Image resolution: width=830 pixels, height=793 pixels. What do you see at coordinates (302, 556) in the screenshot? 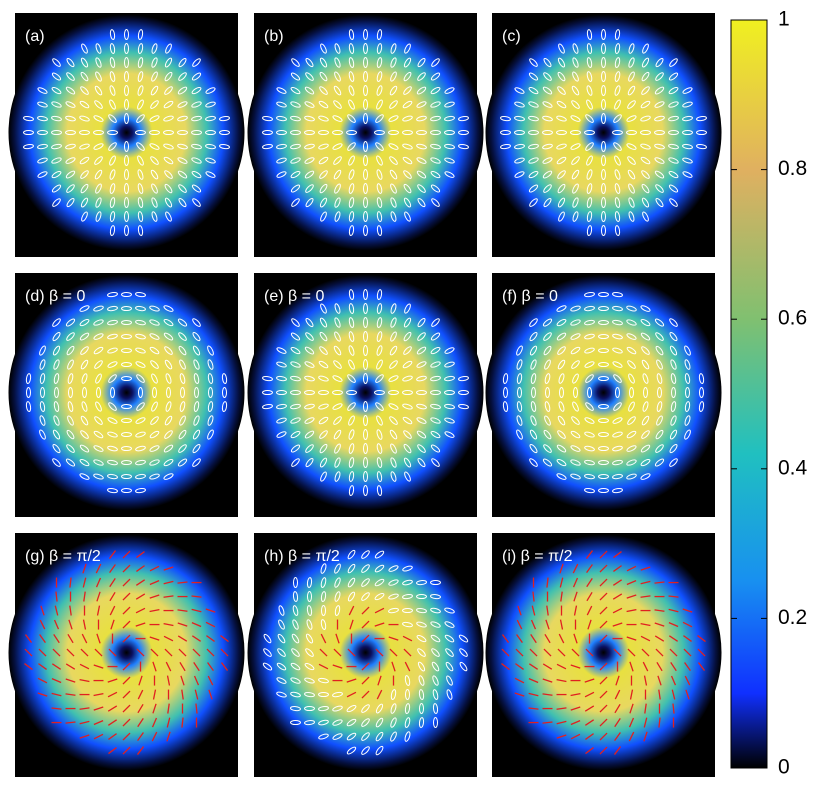
I see `panel-label: (h) β = π/2` at bounding box center [302, 556].